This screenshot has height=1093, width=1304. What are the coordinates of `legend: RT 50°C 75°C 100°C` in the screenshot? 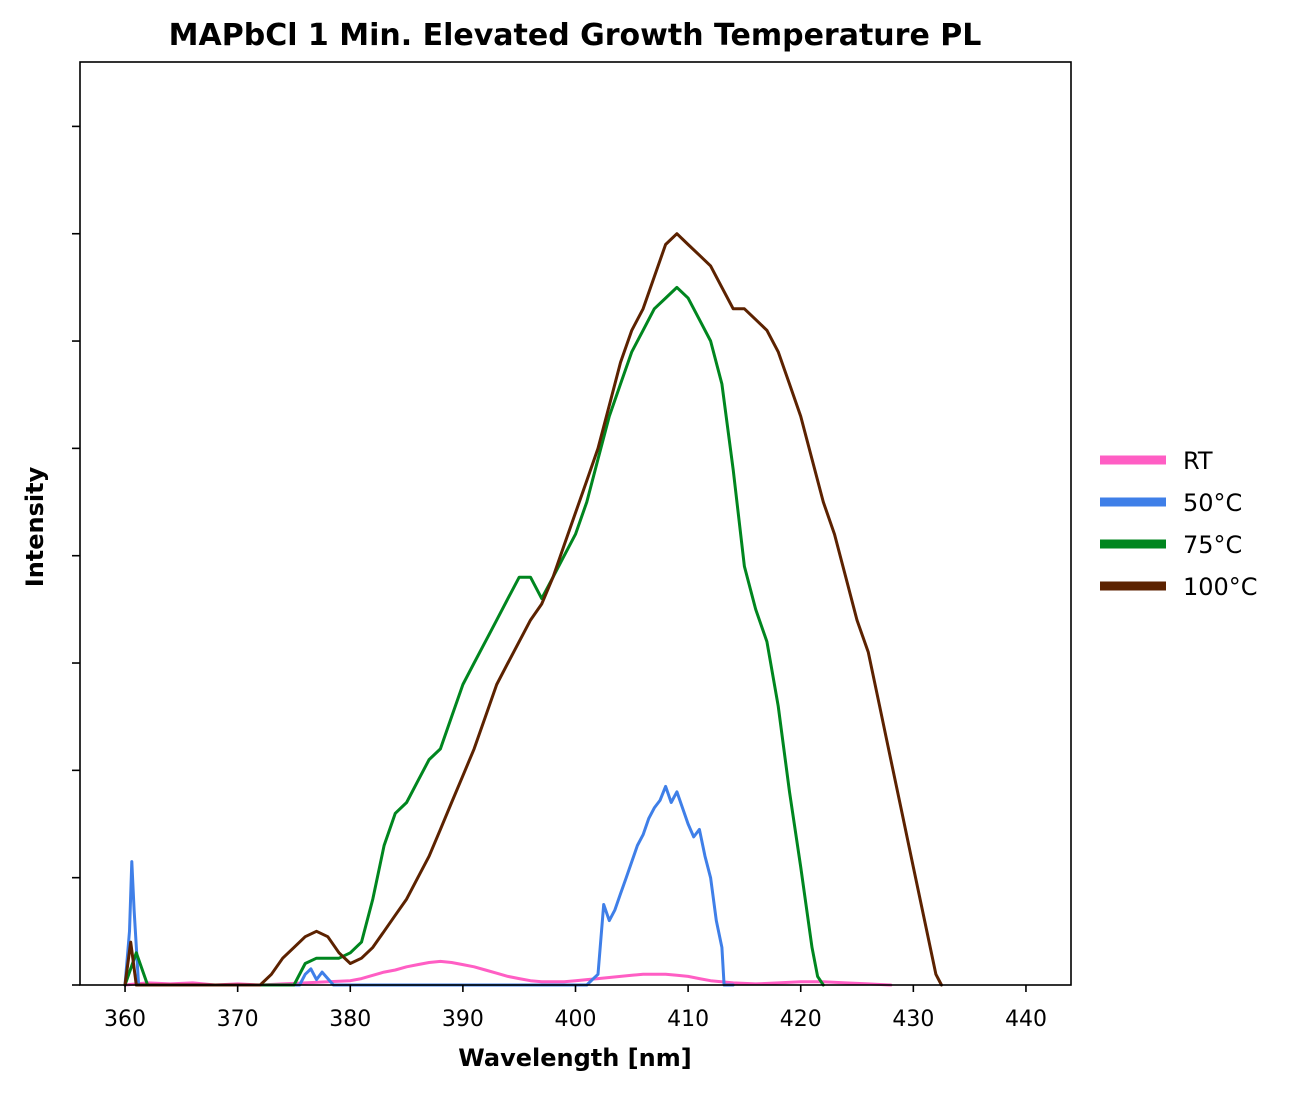 It's located at (1179, 524).